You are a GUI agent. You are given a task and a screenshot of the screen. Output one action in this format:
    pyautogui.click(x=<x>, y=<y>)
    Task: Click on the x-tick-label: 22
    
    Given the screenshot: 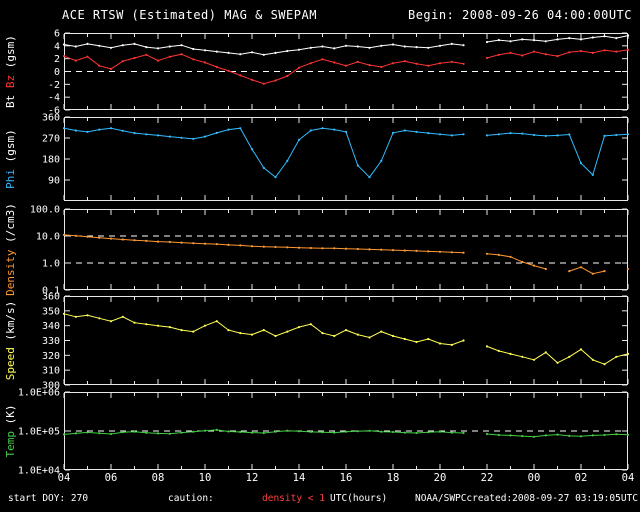 What is the action you would take?
    pyautogui.click(x=487, y=478)
    